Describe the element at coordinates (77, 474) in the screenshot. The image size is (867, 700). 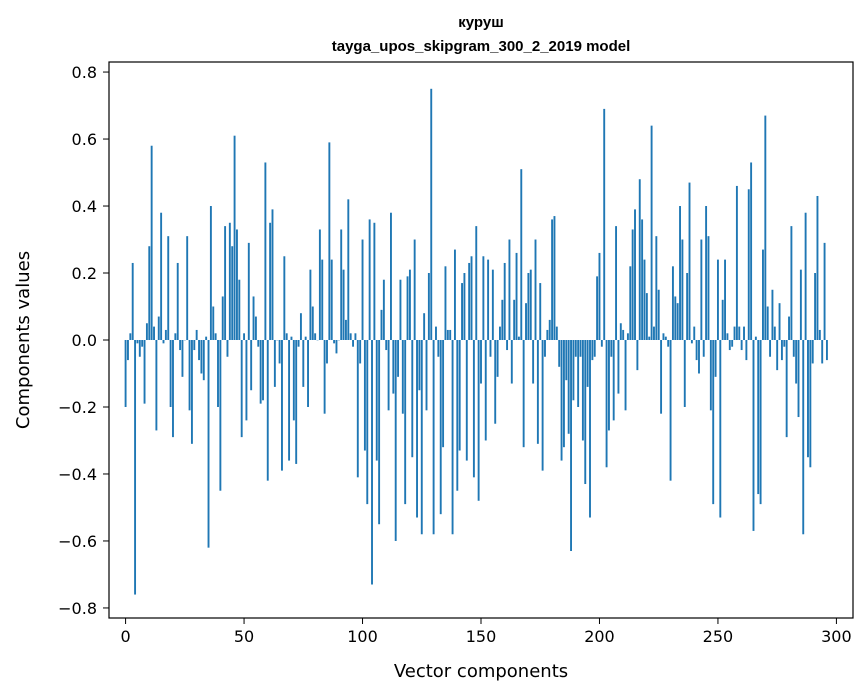
I see `y-tick-label: −0.4` at that location.